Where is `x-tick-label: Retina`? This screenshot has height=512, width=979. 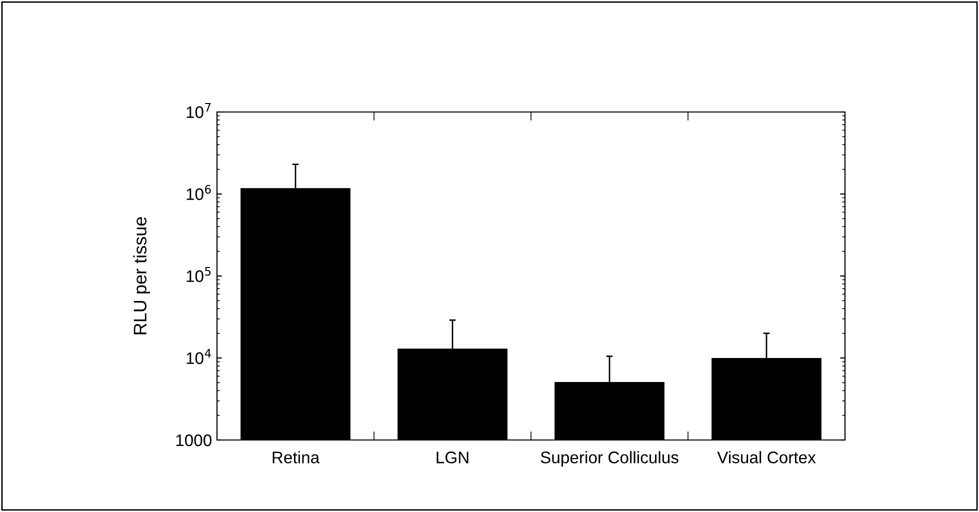
x-tick-label: Retina is located at coordinates (296, 457).